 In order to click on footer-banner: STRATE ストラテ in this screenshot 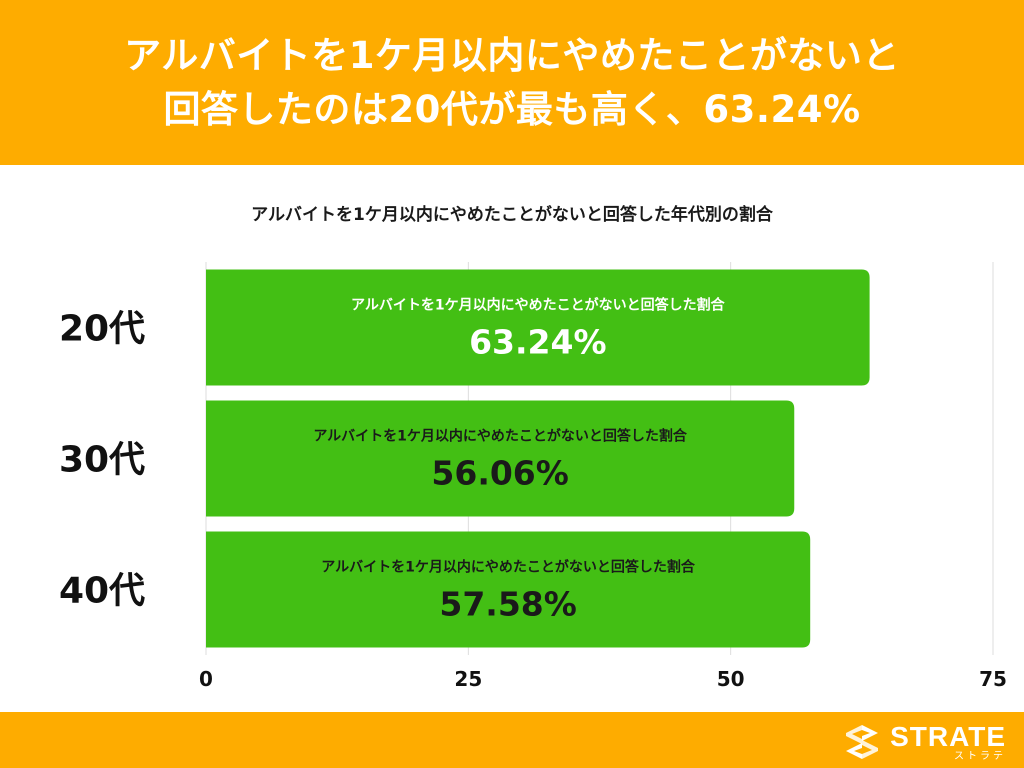, I will do `click(512, 740)`.